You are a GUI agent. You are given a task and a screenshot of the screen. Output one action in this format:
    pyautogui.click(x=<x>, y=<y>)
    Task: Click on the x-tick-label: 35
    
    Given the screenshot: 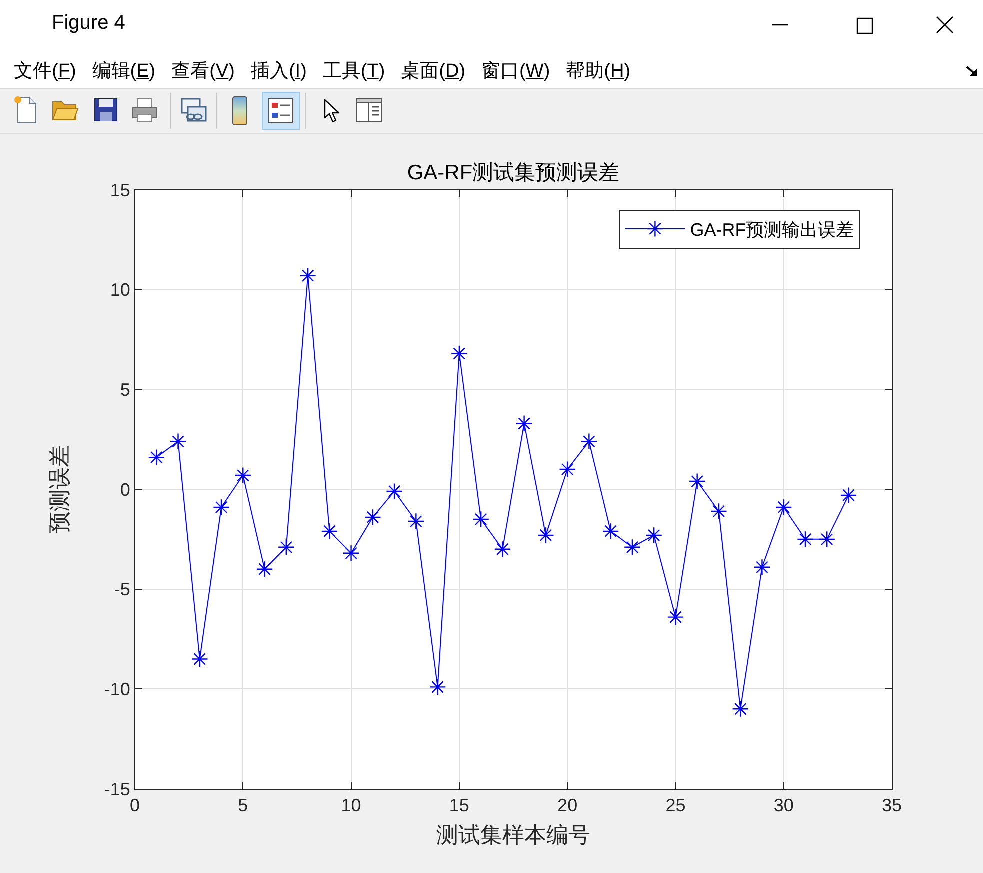 What is the action you would take?
    pyautogui.click(x=892, y=806)
    